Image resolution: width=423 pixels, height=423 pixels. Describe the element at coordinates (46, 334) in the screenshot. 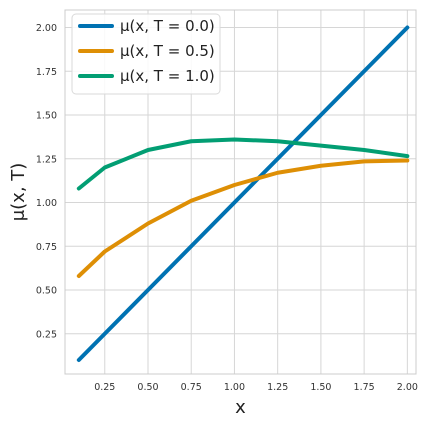

I see `y-tick-label: 0.25` at that location.